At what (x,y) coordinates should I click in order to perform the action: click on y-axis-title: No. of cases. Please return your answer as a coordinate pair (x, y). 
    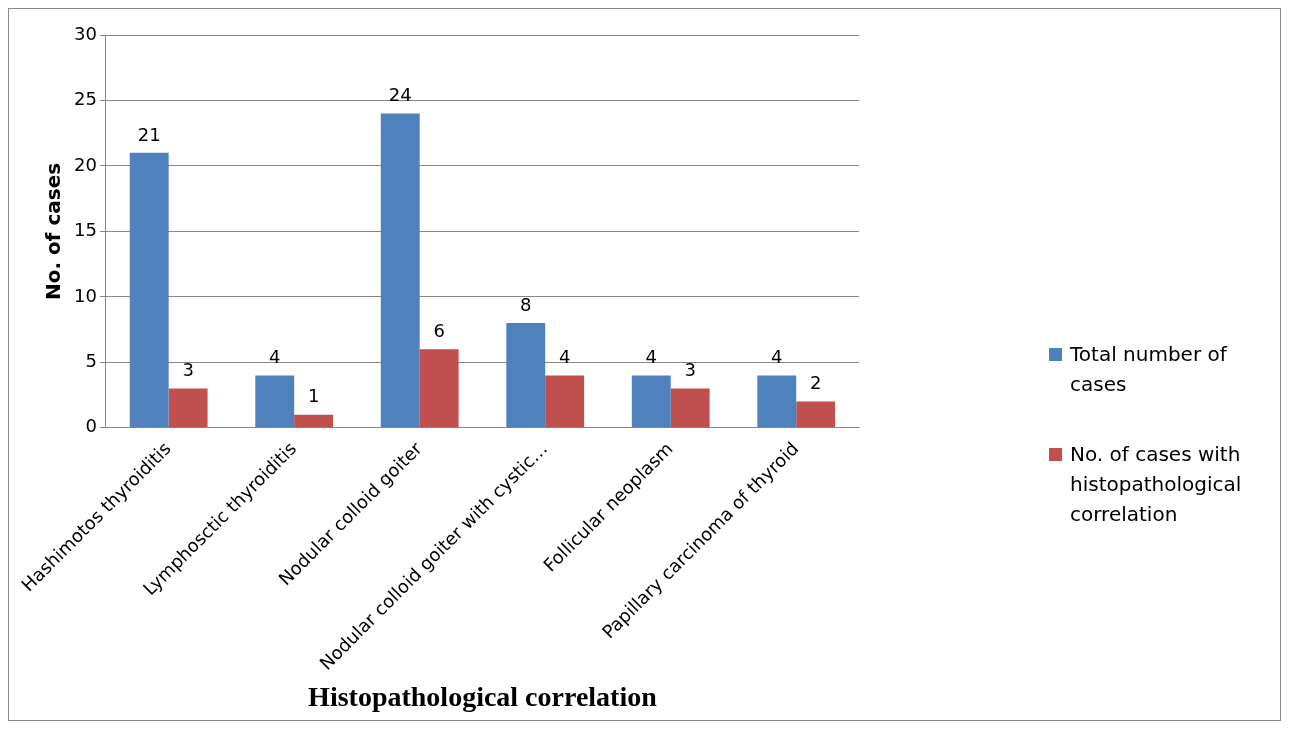
    Looking at the image, I should click on (53, 231).